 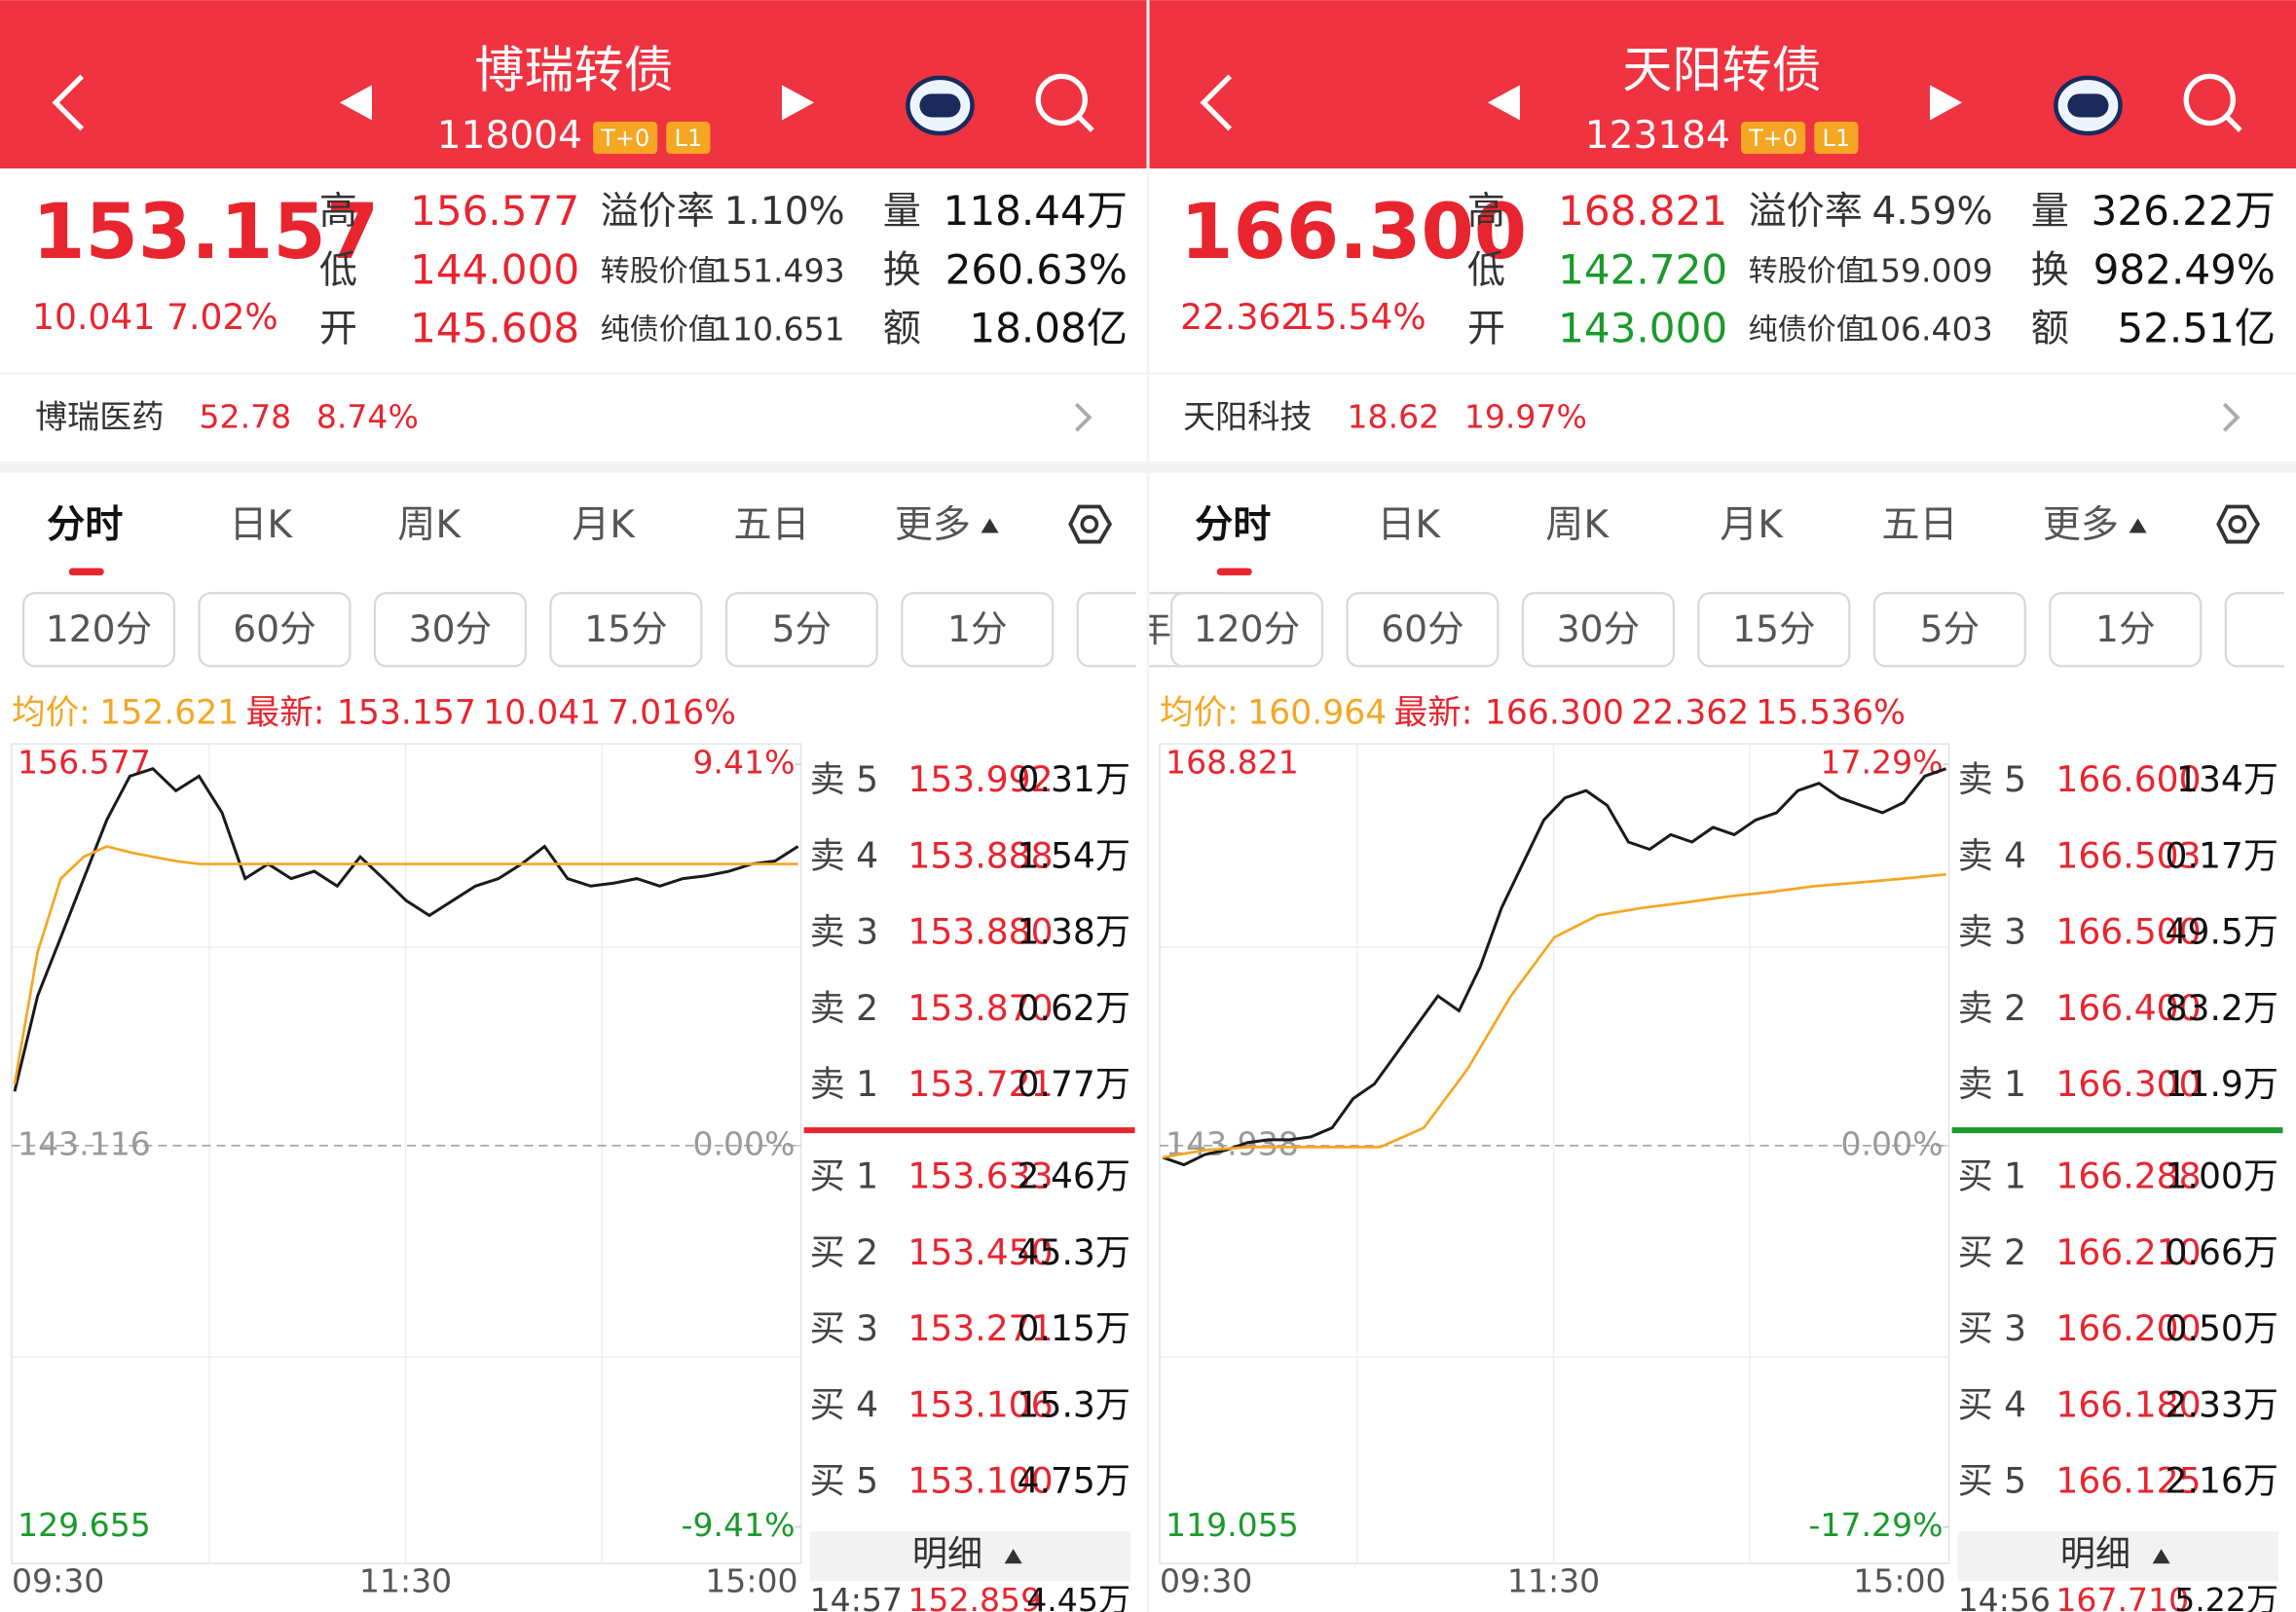 What do you see at coordinates (1074, 1481) in the screenshot?
I see `book-volume: 4.75万` at bounding box center [1074, 1481].